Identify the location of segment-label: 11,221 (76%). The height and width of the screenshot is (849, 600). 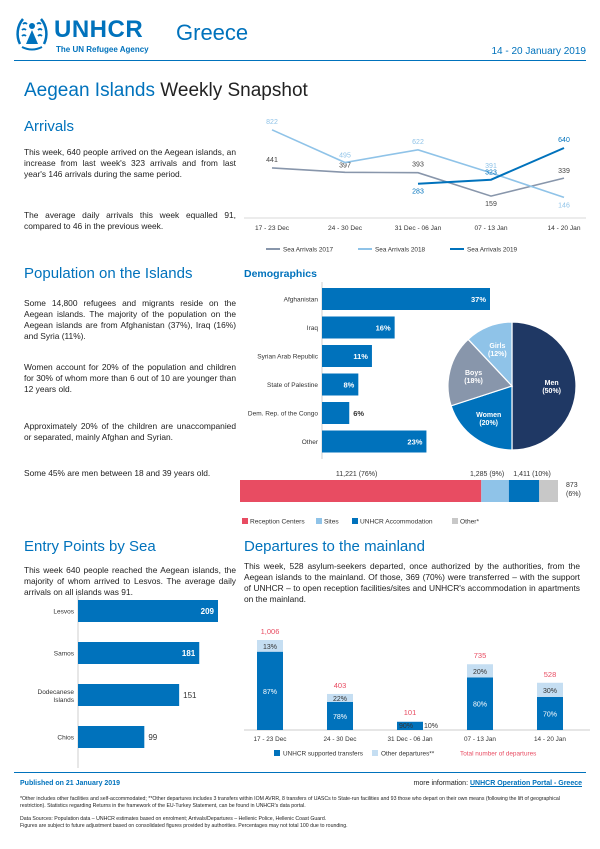
(357, 474).